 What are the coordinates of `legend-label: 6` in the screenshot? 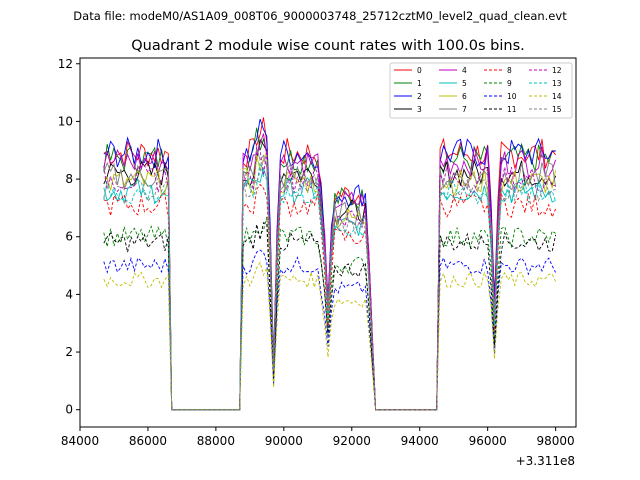 It's located at (464, 96).